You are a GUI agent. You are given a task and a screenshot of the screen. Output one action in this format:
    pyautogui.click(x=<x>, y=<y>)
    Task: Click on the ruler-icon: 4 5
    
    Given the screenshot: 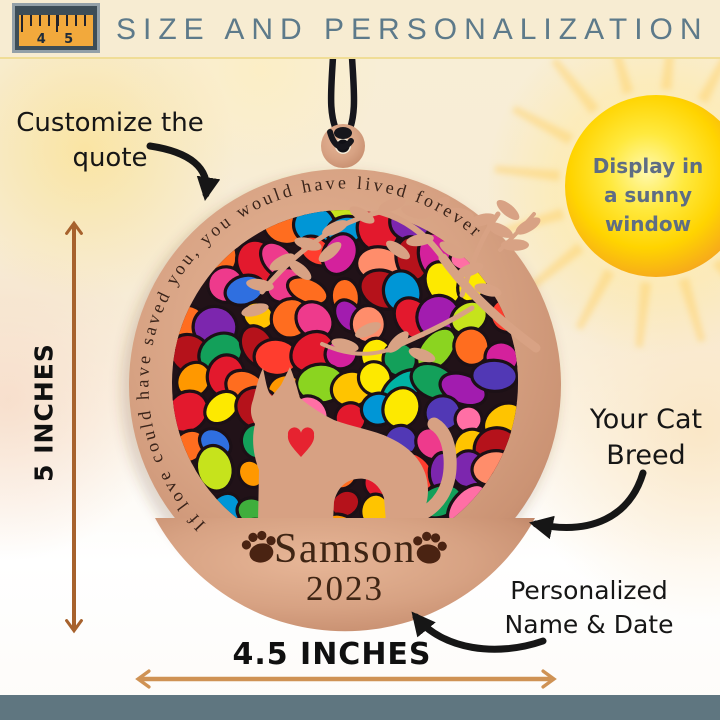 What is the action you would take?
    pyautogui.click(x=56, y=28)
    